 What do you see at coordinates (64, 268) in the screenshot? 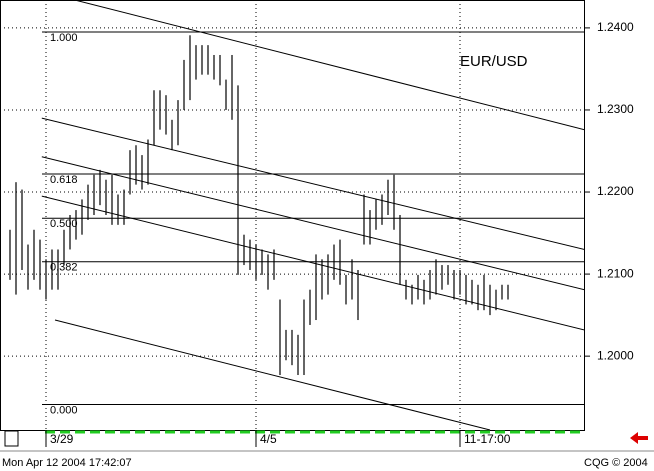
I see `fib-label: 0.382` at bounding box center [64, 268].